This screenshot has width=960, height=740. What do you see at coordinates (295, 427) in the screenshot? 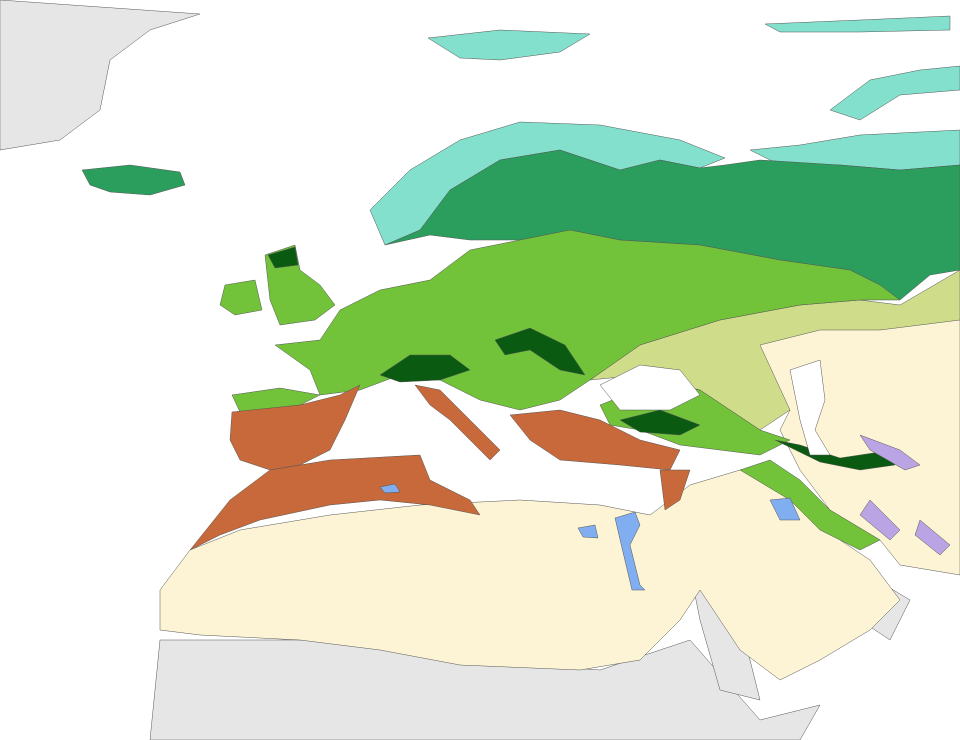
I see `iberia-mediterranean` at bounding box center [295, 427].